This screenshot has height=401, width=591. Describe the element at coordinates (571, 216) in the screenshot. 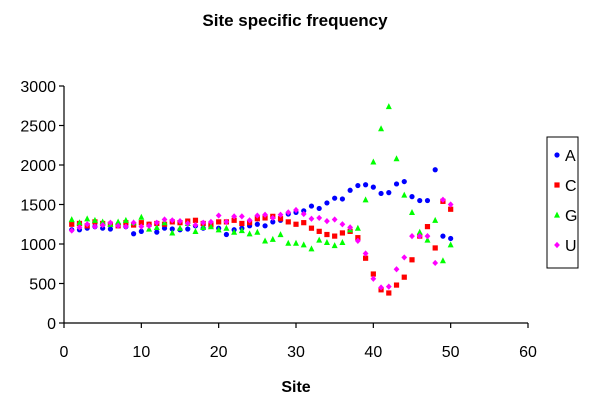

I see `legend-label-g: G` at that location.